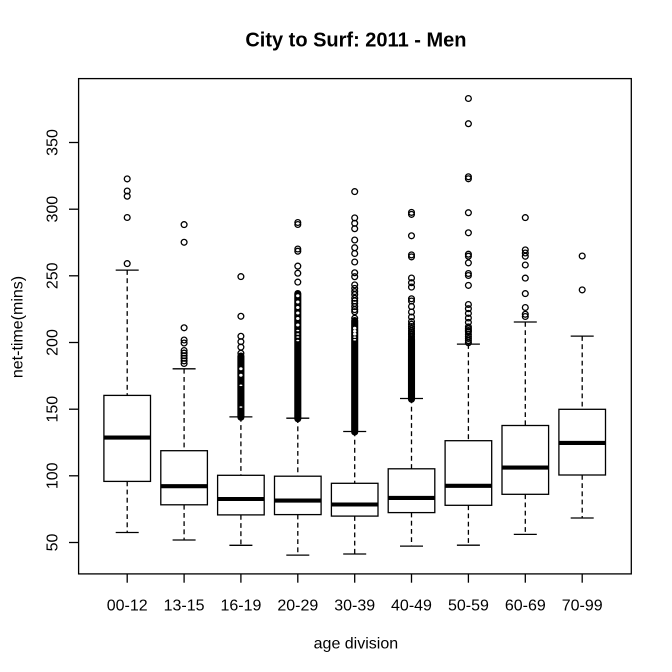 The image size is (672, 672). I want to click on svg-text: 16-19, so click(240, 606).